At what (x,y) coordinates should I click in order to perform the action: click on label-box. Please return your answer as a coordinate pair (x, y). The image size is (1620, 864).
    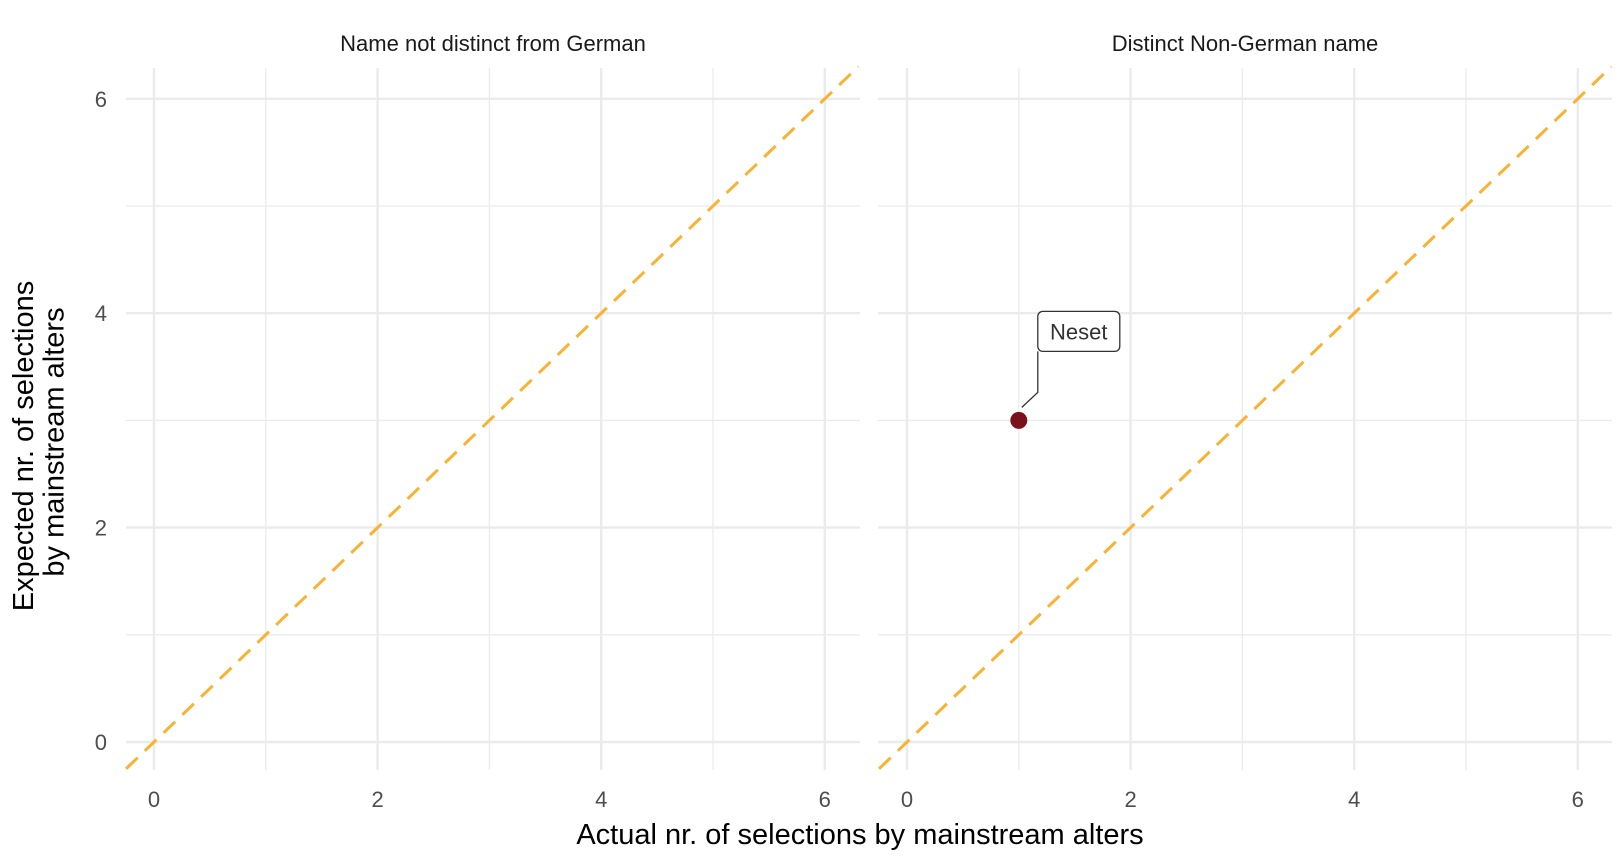
    Looking at the image, I should click on (1079, 331).